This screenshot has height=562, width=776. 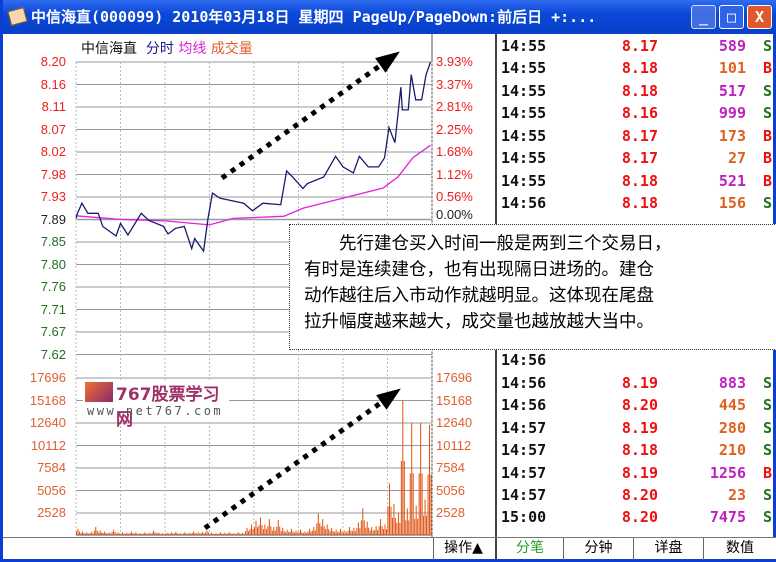 What do you see at coordinates (53, 106) in the screenshot?
I see `price-tick-label: 8.11` at bounding box center [53, 106].